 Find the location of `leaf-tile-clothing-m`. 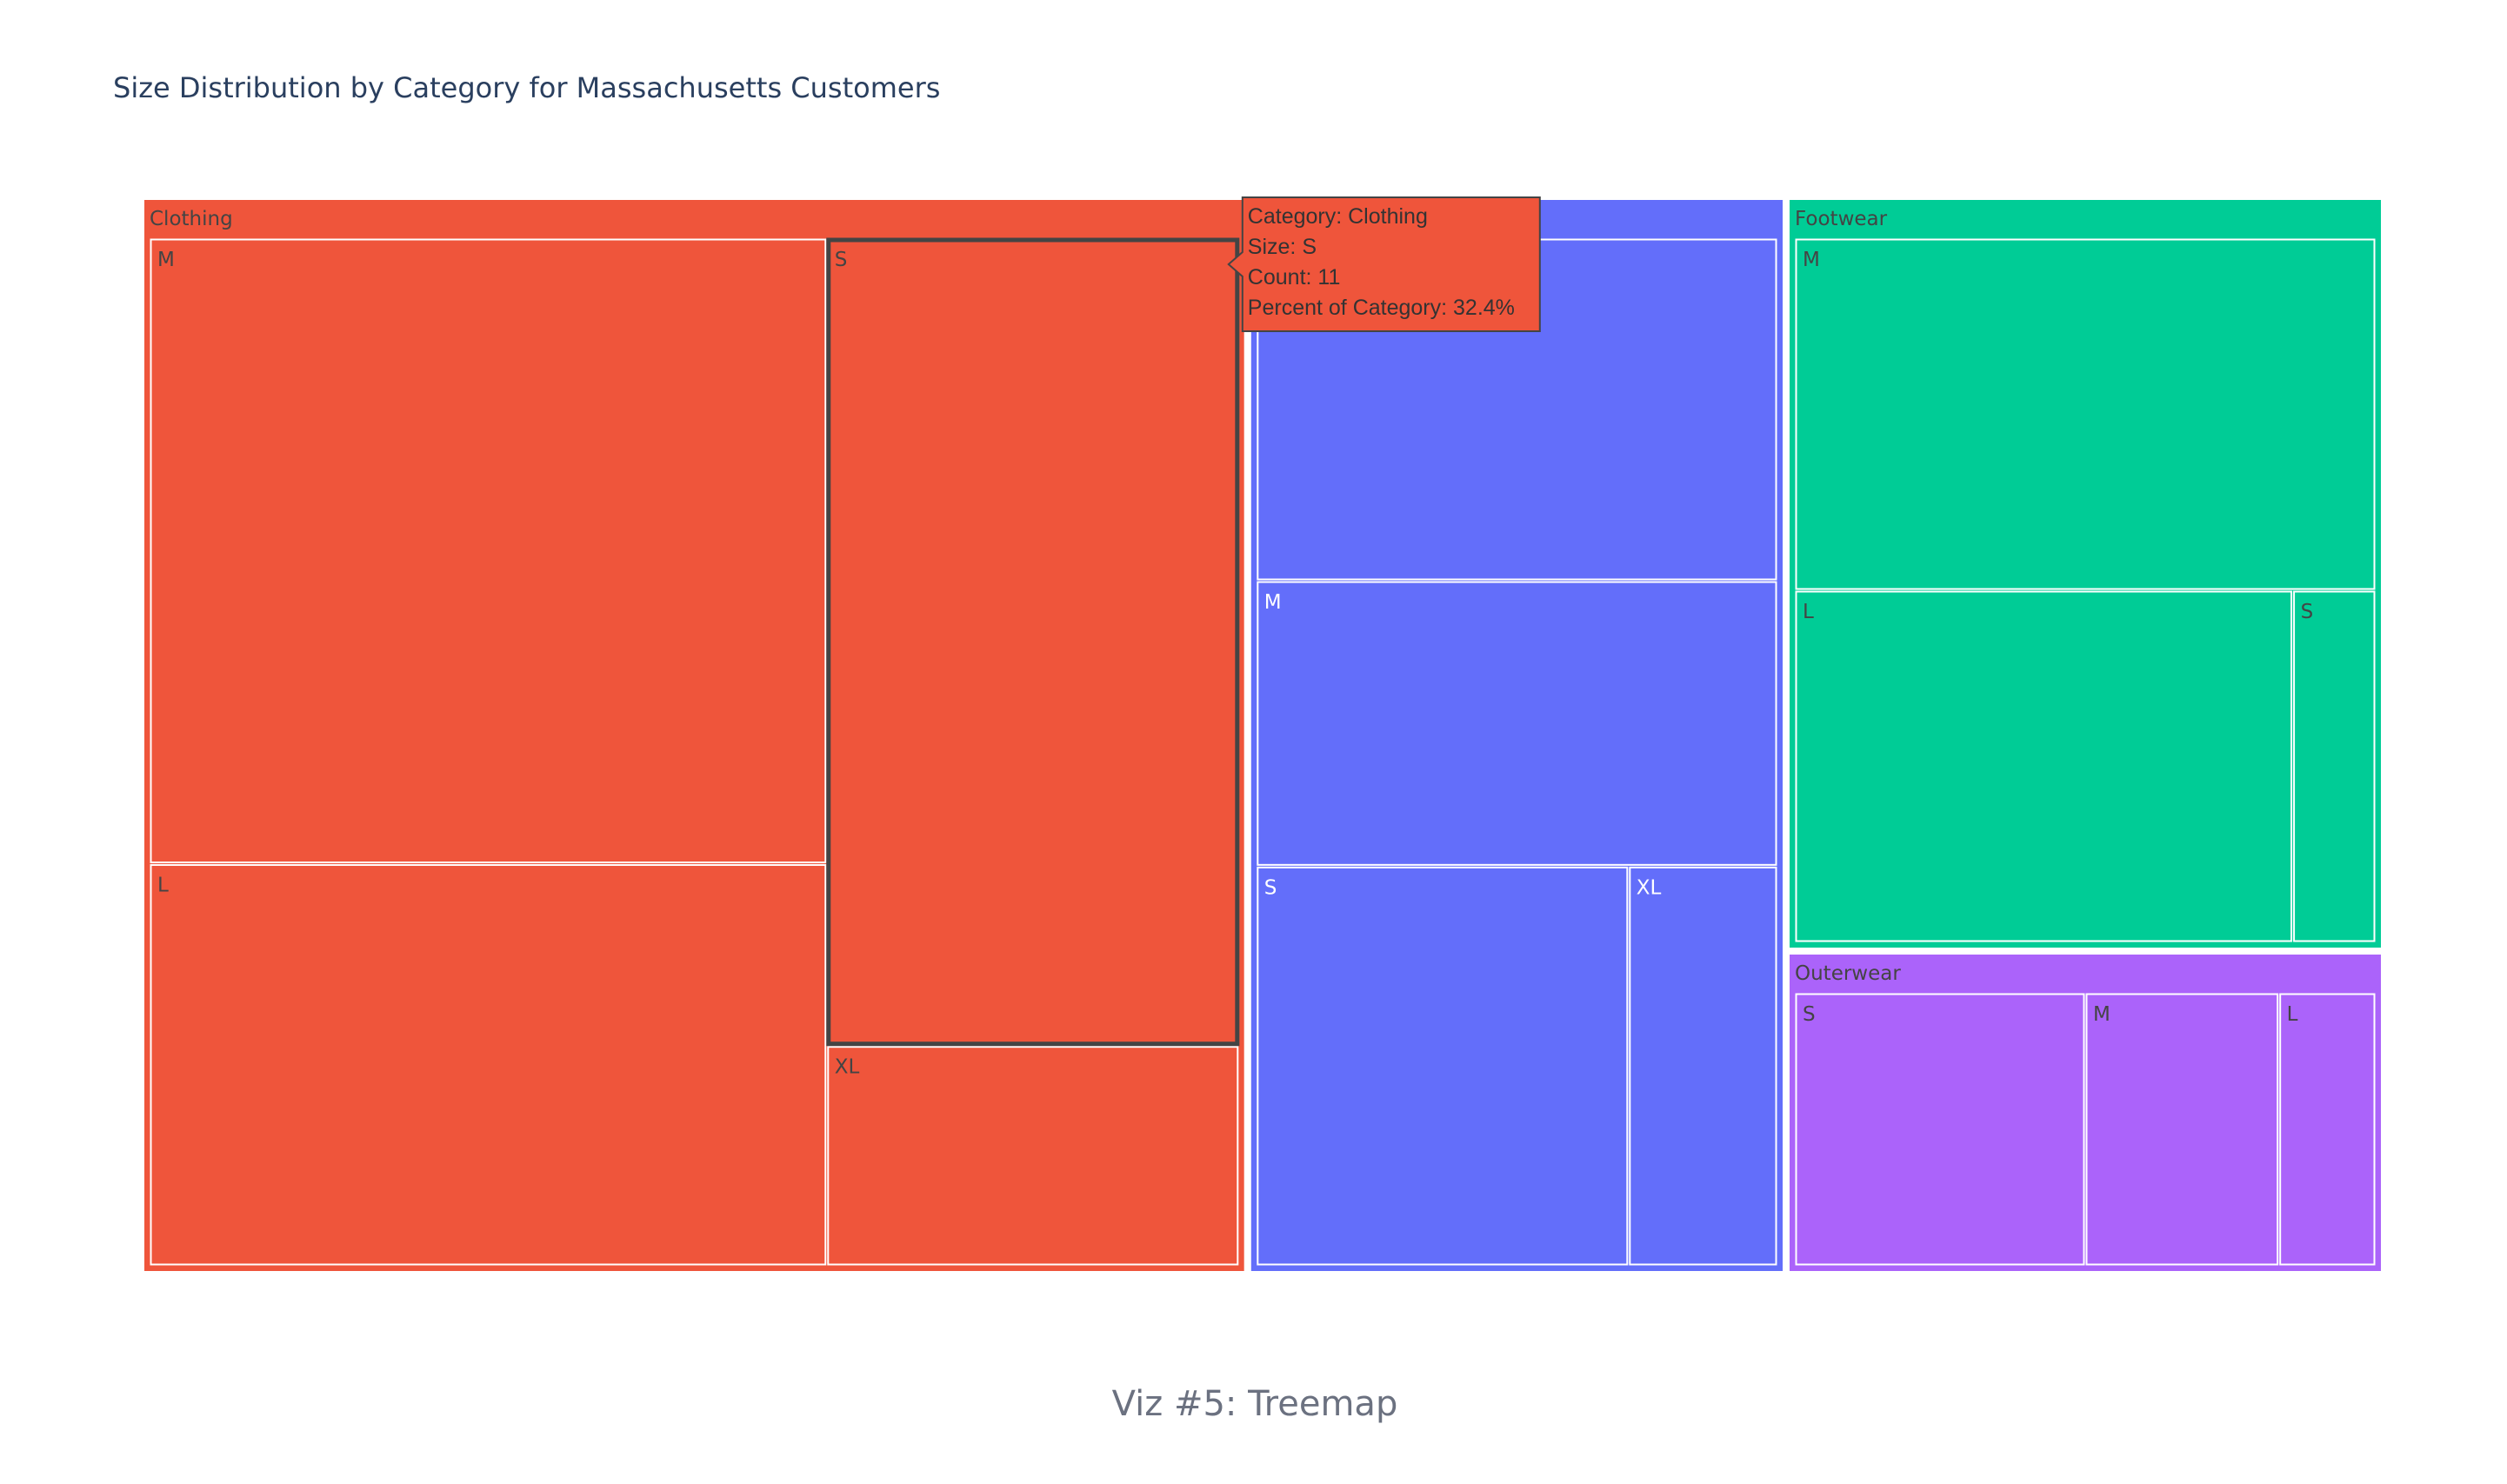

leaf-tile-clothing-m is located at coordinates (488, 550).